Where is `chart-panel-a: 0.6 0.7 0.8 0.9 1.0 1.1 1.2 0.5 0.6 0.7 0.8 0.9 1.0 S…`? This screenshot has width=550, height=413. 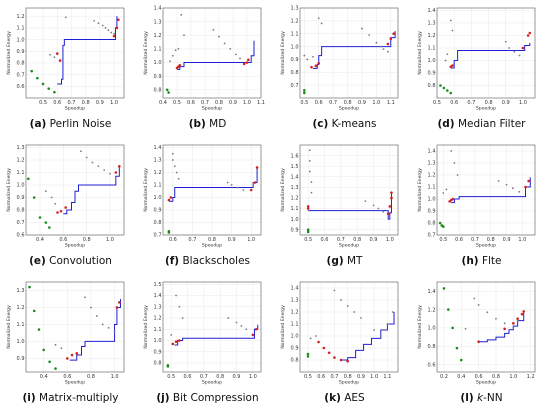
chart-panel-a: 0.6 0.7 0.8 0.9 1.0 1.1 1.2 0.5 0.6 0.7 0.8 0.9 1.0 S… is located at coordinates (70, 70).